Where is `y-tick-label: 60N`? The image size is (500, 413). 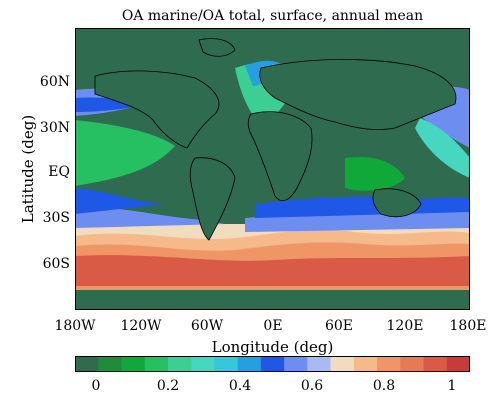
y-tick-label: 60N is located at coordinates (54, 82).